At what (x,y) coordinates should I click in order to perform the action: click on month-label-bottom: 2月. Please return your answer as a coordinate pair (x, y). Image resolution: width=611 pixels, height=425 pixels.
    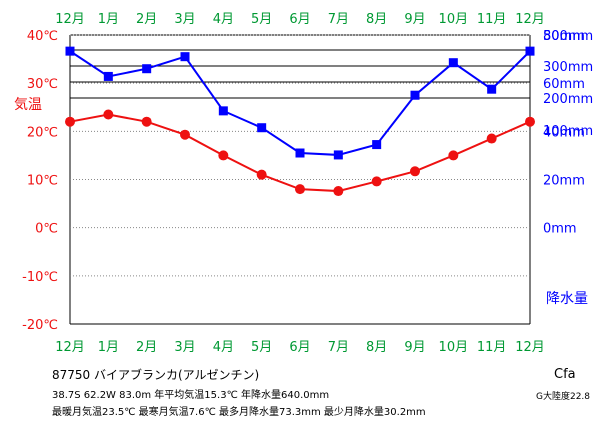
    Looking at the image, I should click on (146, 347).